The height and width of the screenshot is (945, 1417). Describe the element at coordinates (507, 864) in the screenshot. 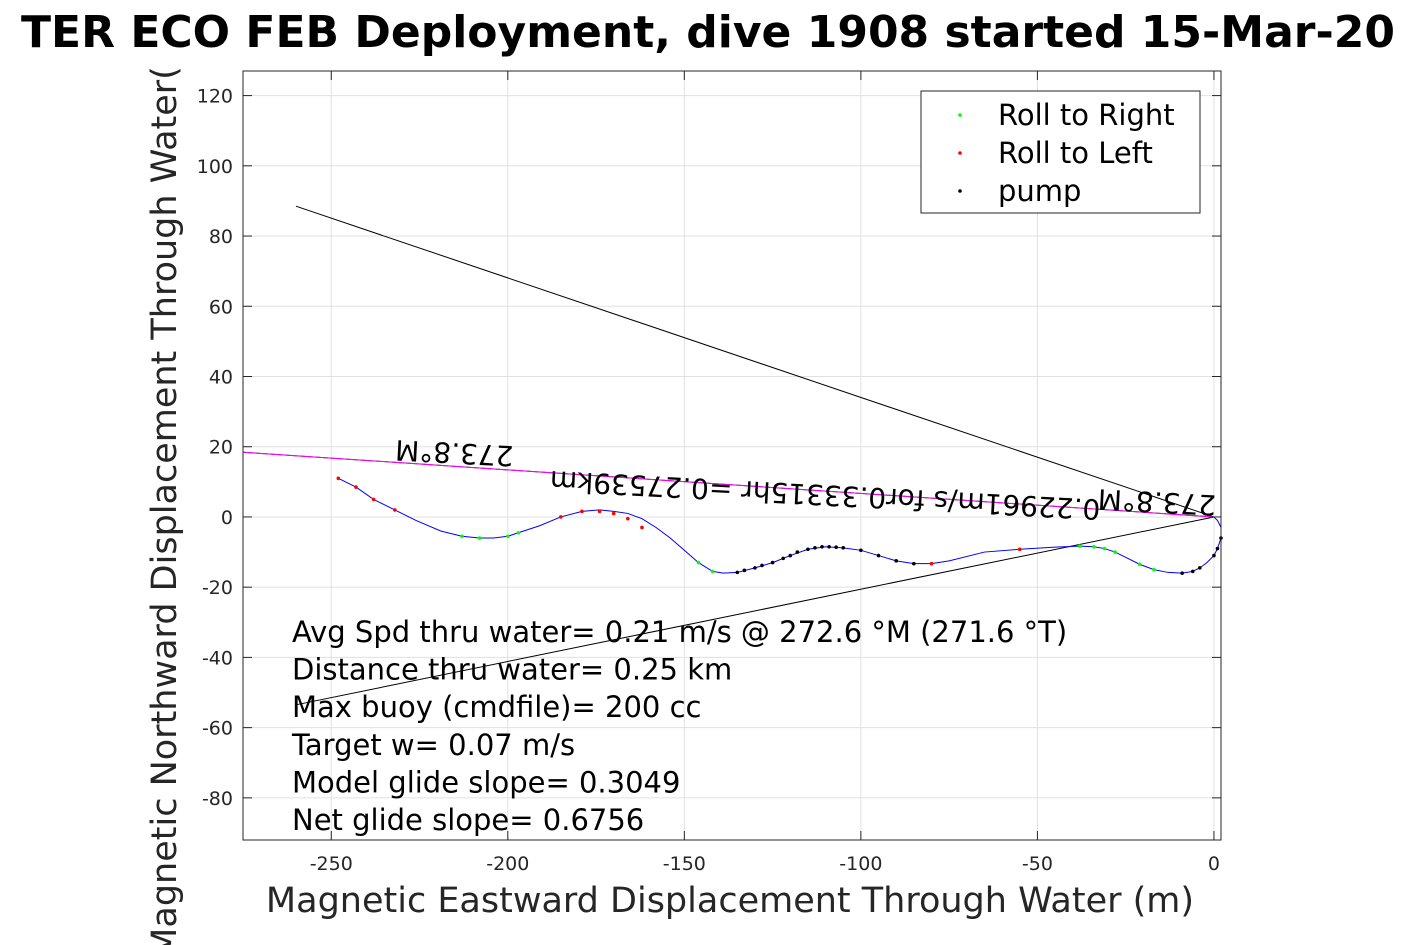

I see `x-tick-label: -200` at that location.